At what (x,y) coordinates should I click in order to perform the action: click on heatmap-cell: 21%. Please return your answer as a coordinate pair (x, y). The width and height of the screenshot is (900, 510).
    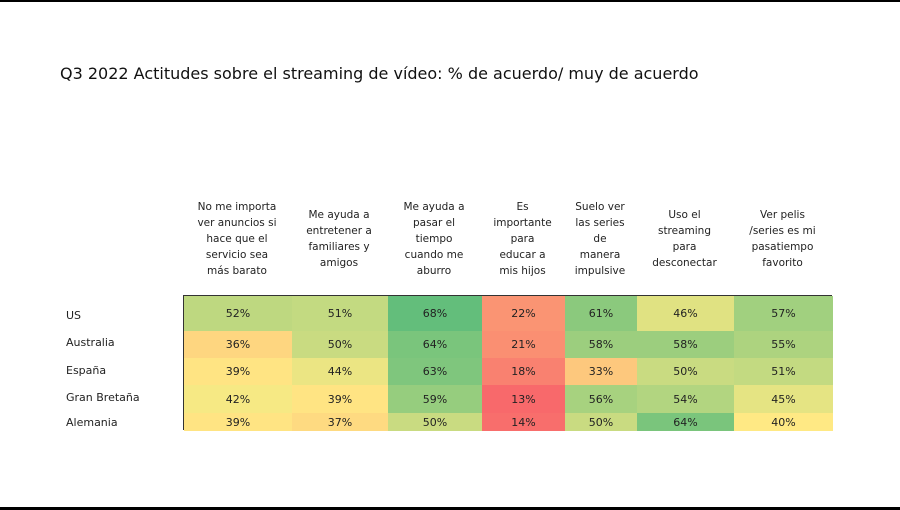
    Looking at the image, I should click on (523, 344).